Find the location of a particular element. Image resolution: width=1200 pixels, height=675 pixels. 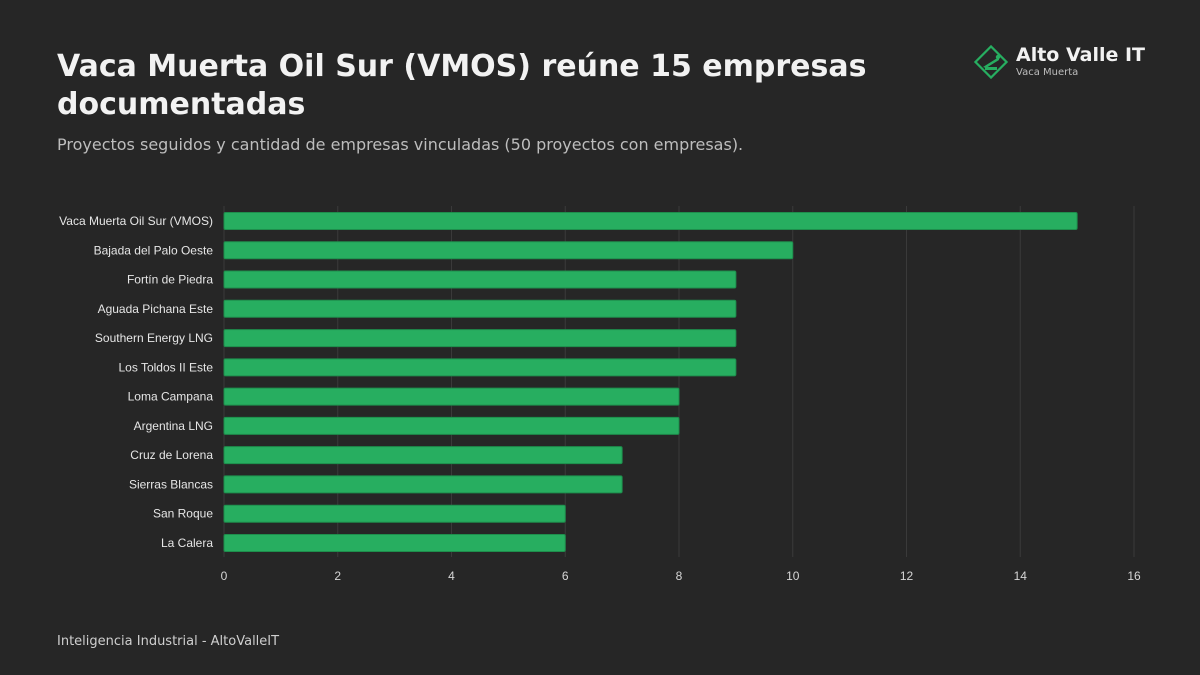

x-tick-label: 8 is located at coordinates (679, 576).